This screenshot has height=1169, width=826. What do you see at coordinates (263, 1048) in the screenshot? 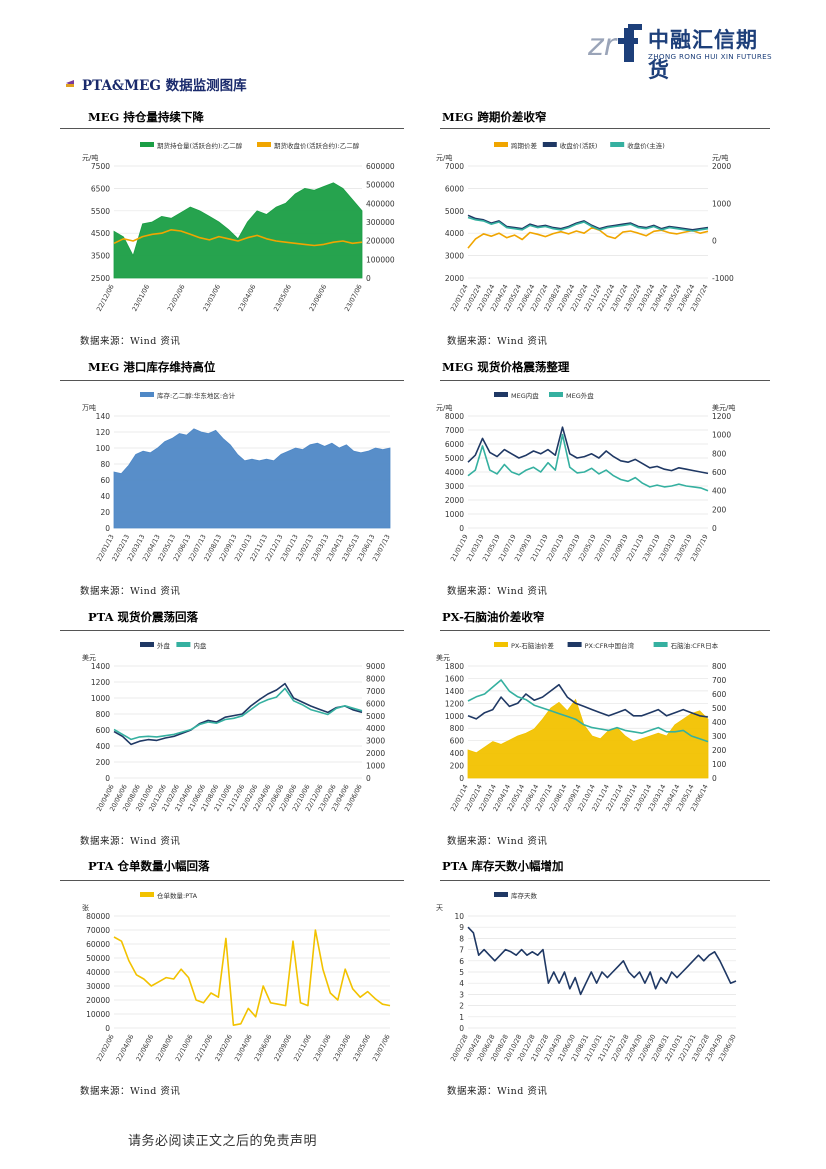
I see `x-tick-label: 23/06/06` at bounding box center [263, 1048].